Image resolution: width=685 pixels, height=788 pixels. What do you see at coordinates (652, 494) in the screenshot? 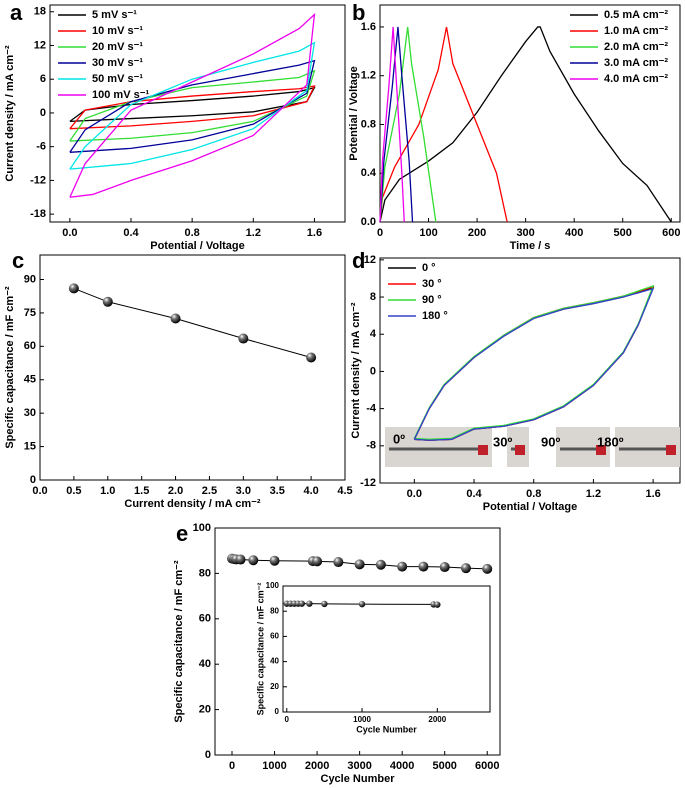
I see `x-tick-label: 1.6` at bounding box center [652, 494].